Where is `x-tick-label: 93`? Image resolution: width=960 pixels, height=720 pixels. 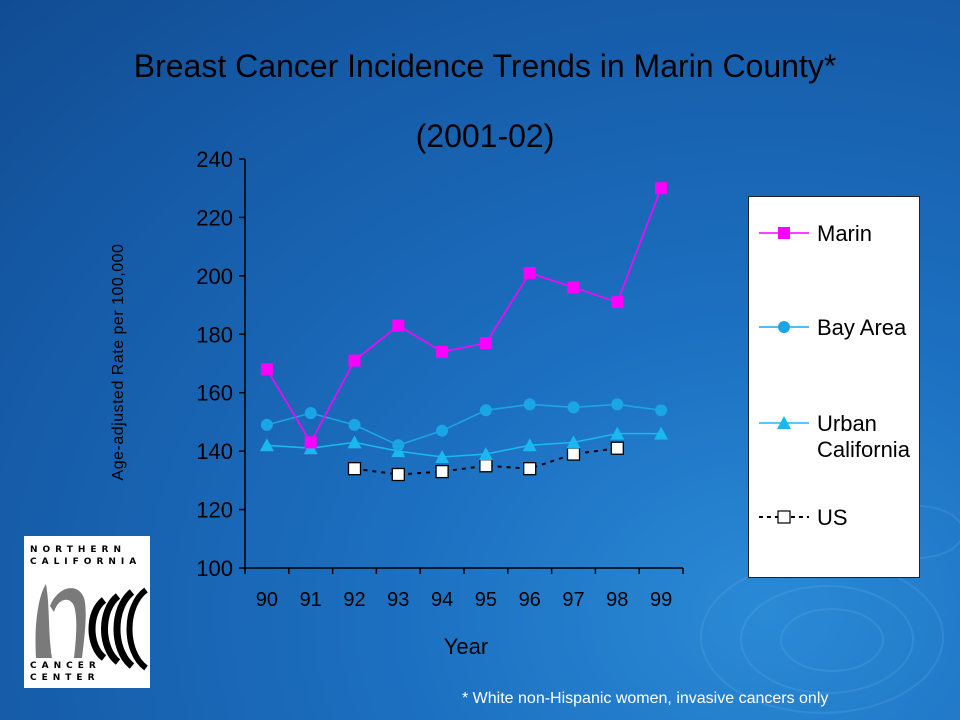 x-tick-label: 93 is located at coordinates (398, 600).